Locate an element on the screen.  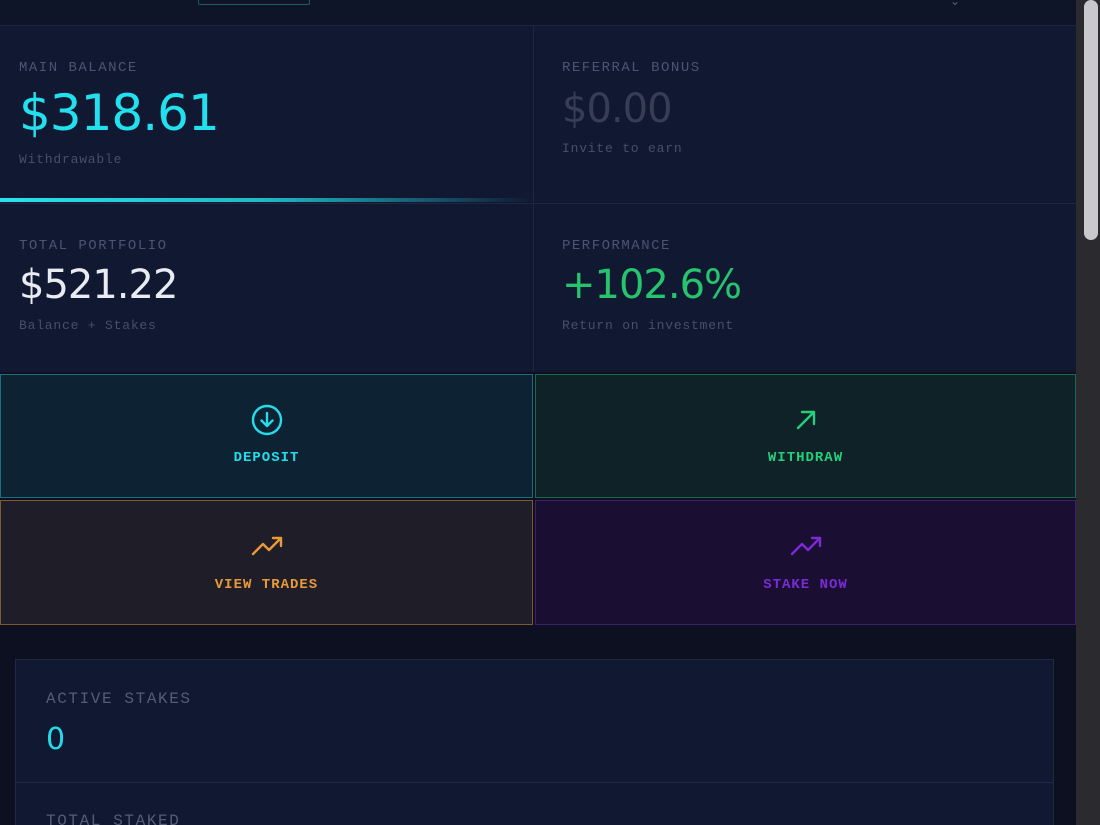
arrow-up-right-icon is located at coordinates (805, 420).